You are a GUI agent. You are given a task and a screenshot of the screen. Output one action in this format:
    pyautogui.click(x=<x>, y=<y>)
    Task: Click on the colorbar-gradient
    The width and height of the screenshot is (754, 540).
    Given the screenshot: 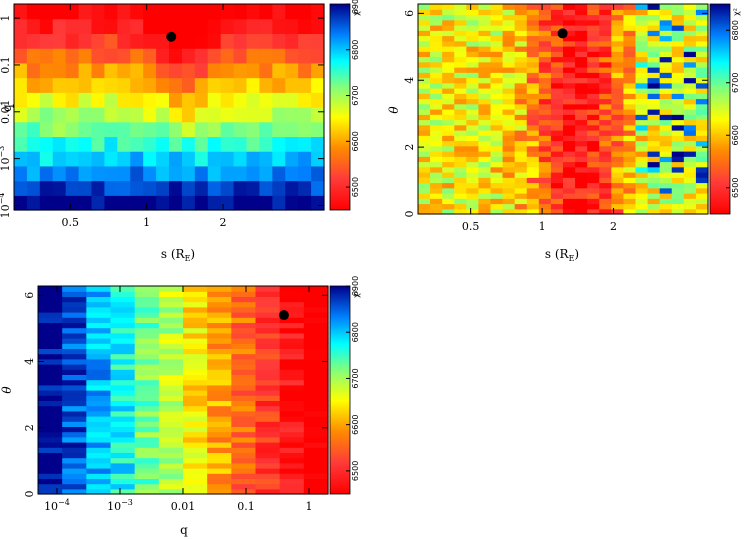 What is the action you would take?
    pyautogui.click(x=340, y=107)
    